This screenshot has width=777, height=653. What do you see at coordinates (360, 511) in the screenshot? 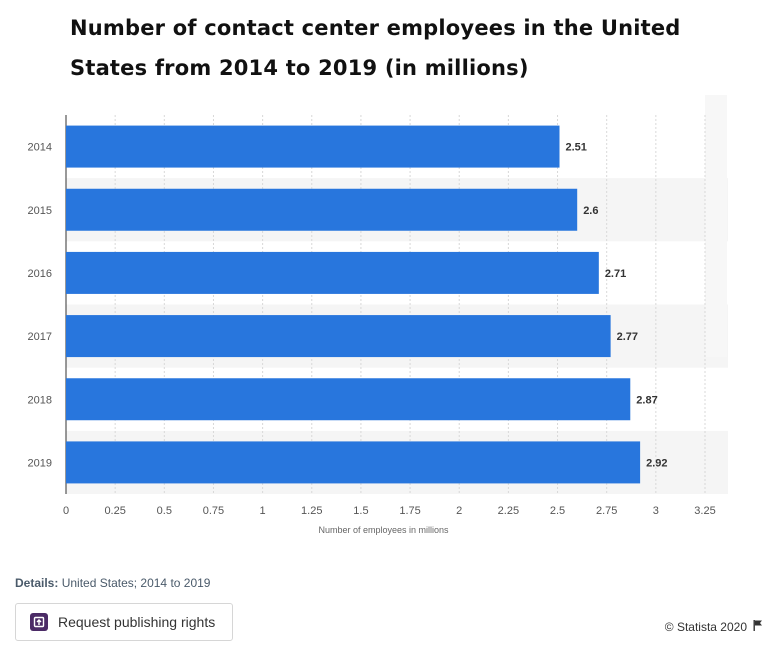
I see `x-tick-label: 1.5` at bounding box center [360, 511].